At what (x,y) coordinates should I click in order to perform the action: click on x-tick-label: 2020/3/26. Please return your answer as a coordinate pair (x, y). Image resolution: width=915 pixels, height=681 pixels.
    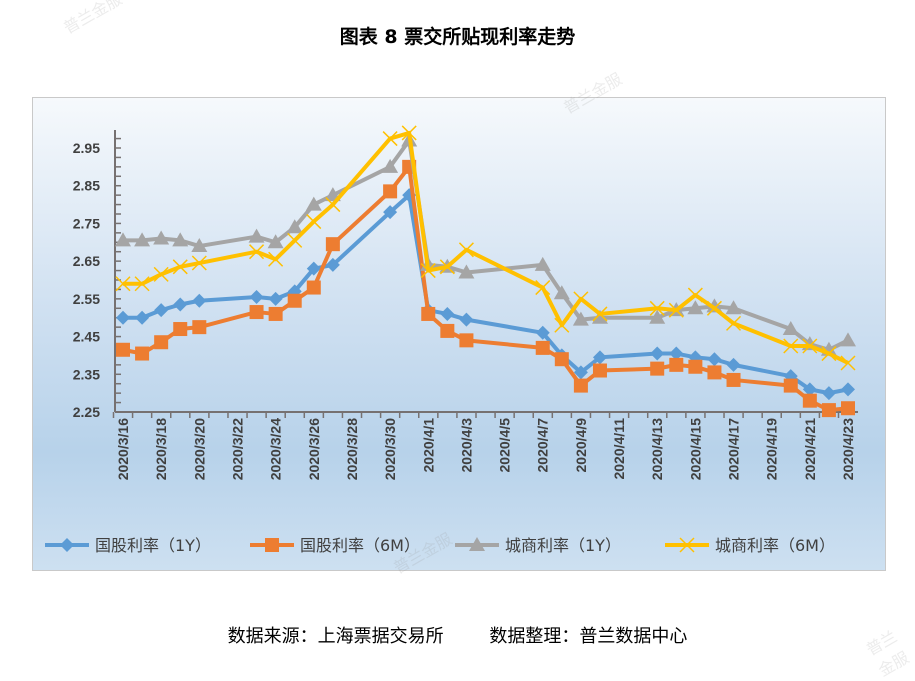
    Looking at the image, I should click on (314, 449).